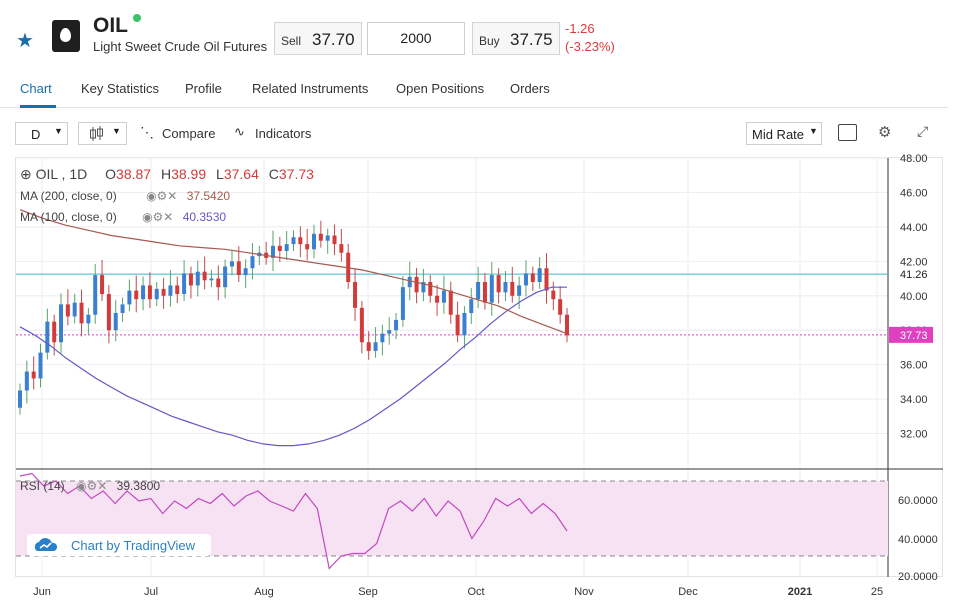 The width and height of the screenshot is (965, 610). I want to click on open-value: 38.87, so click(134, 174).